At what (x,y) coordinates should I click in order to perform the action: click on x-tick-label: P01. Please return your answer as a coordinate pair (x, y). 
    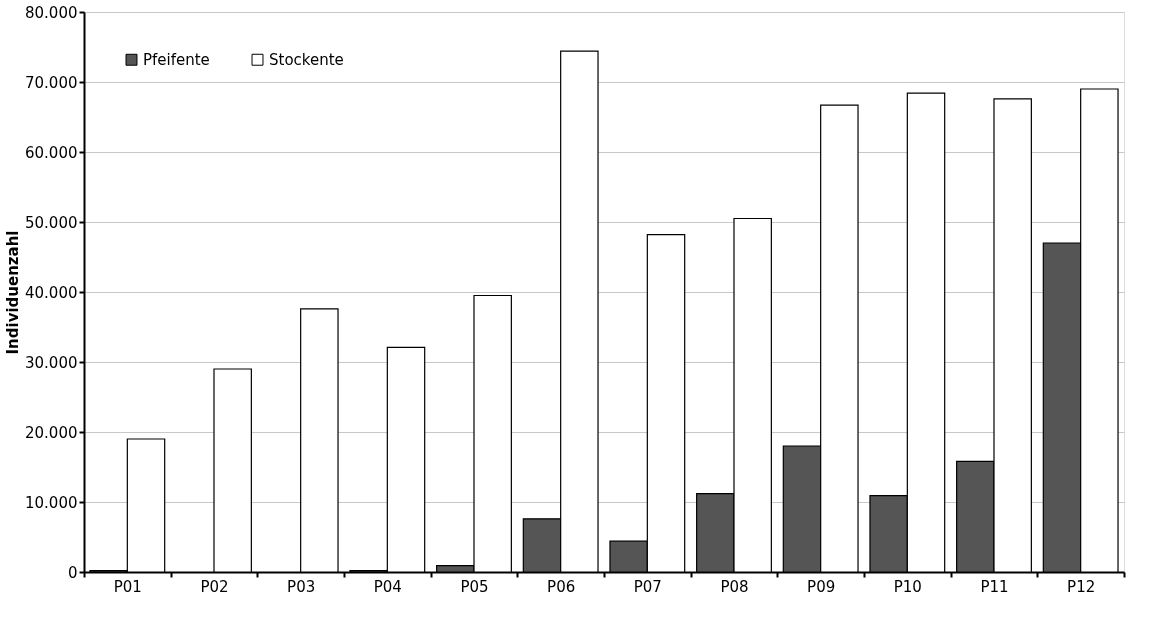
    Looking at the image, I should click on (127, 586).